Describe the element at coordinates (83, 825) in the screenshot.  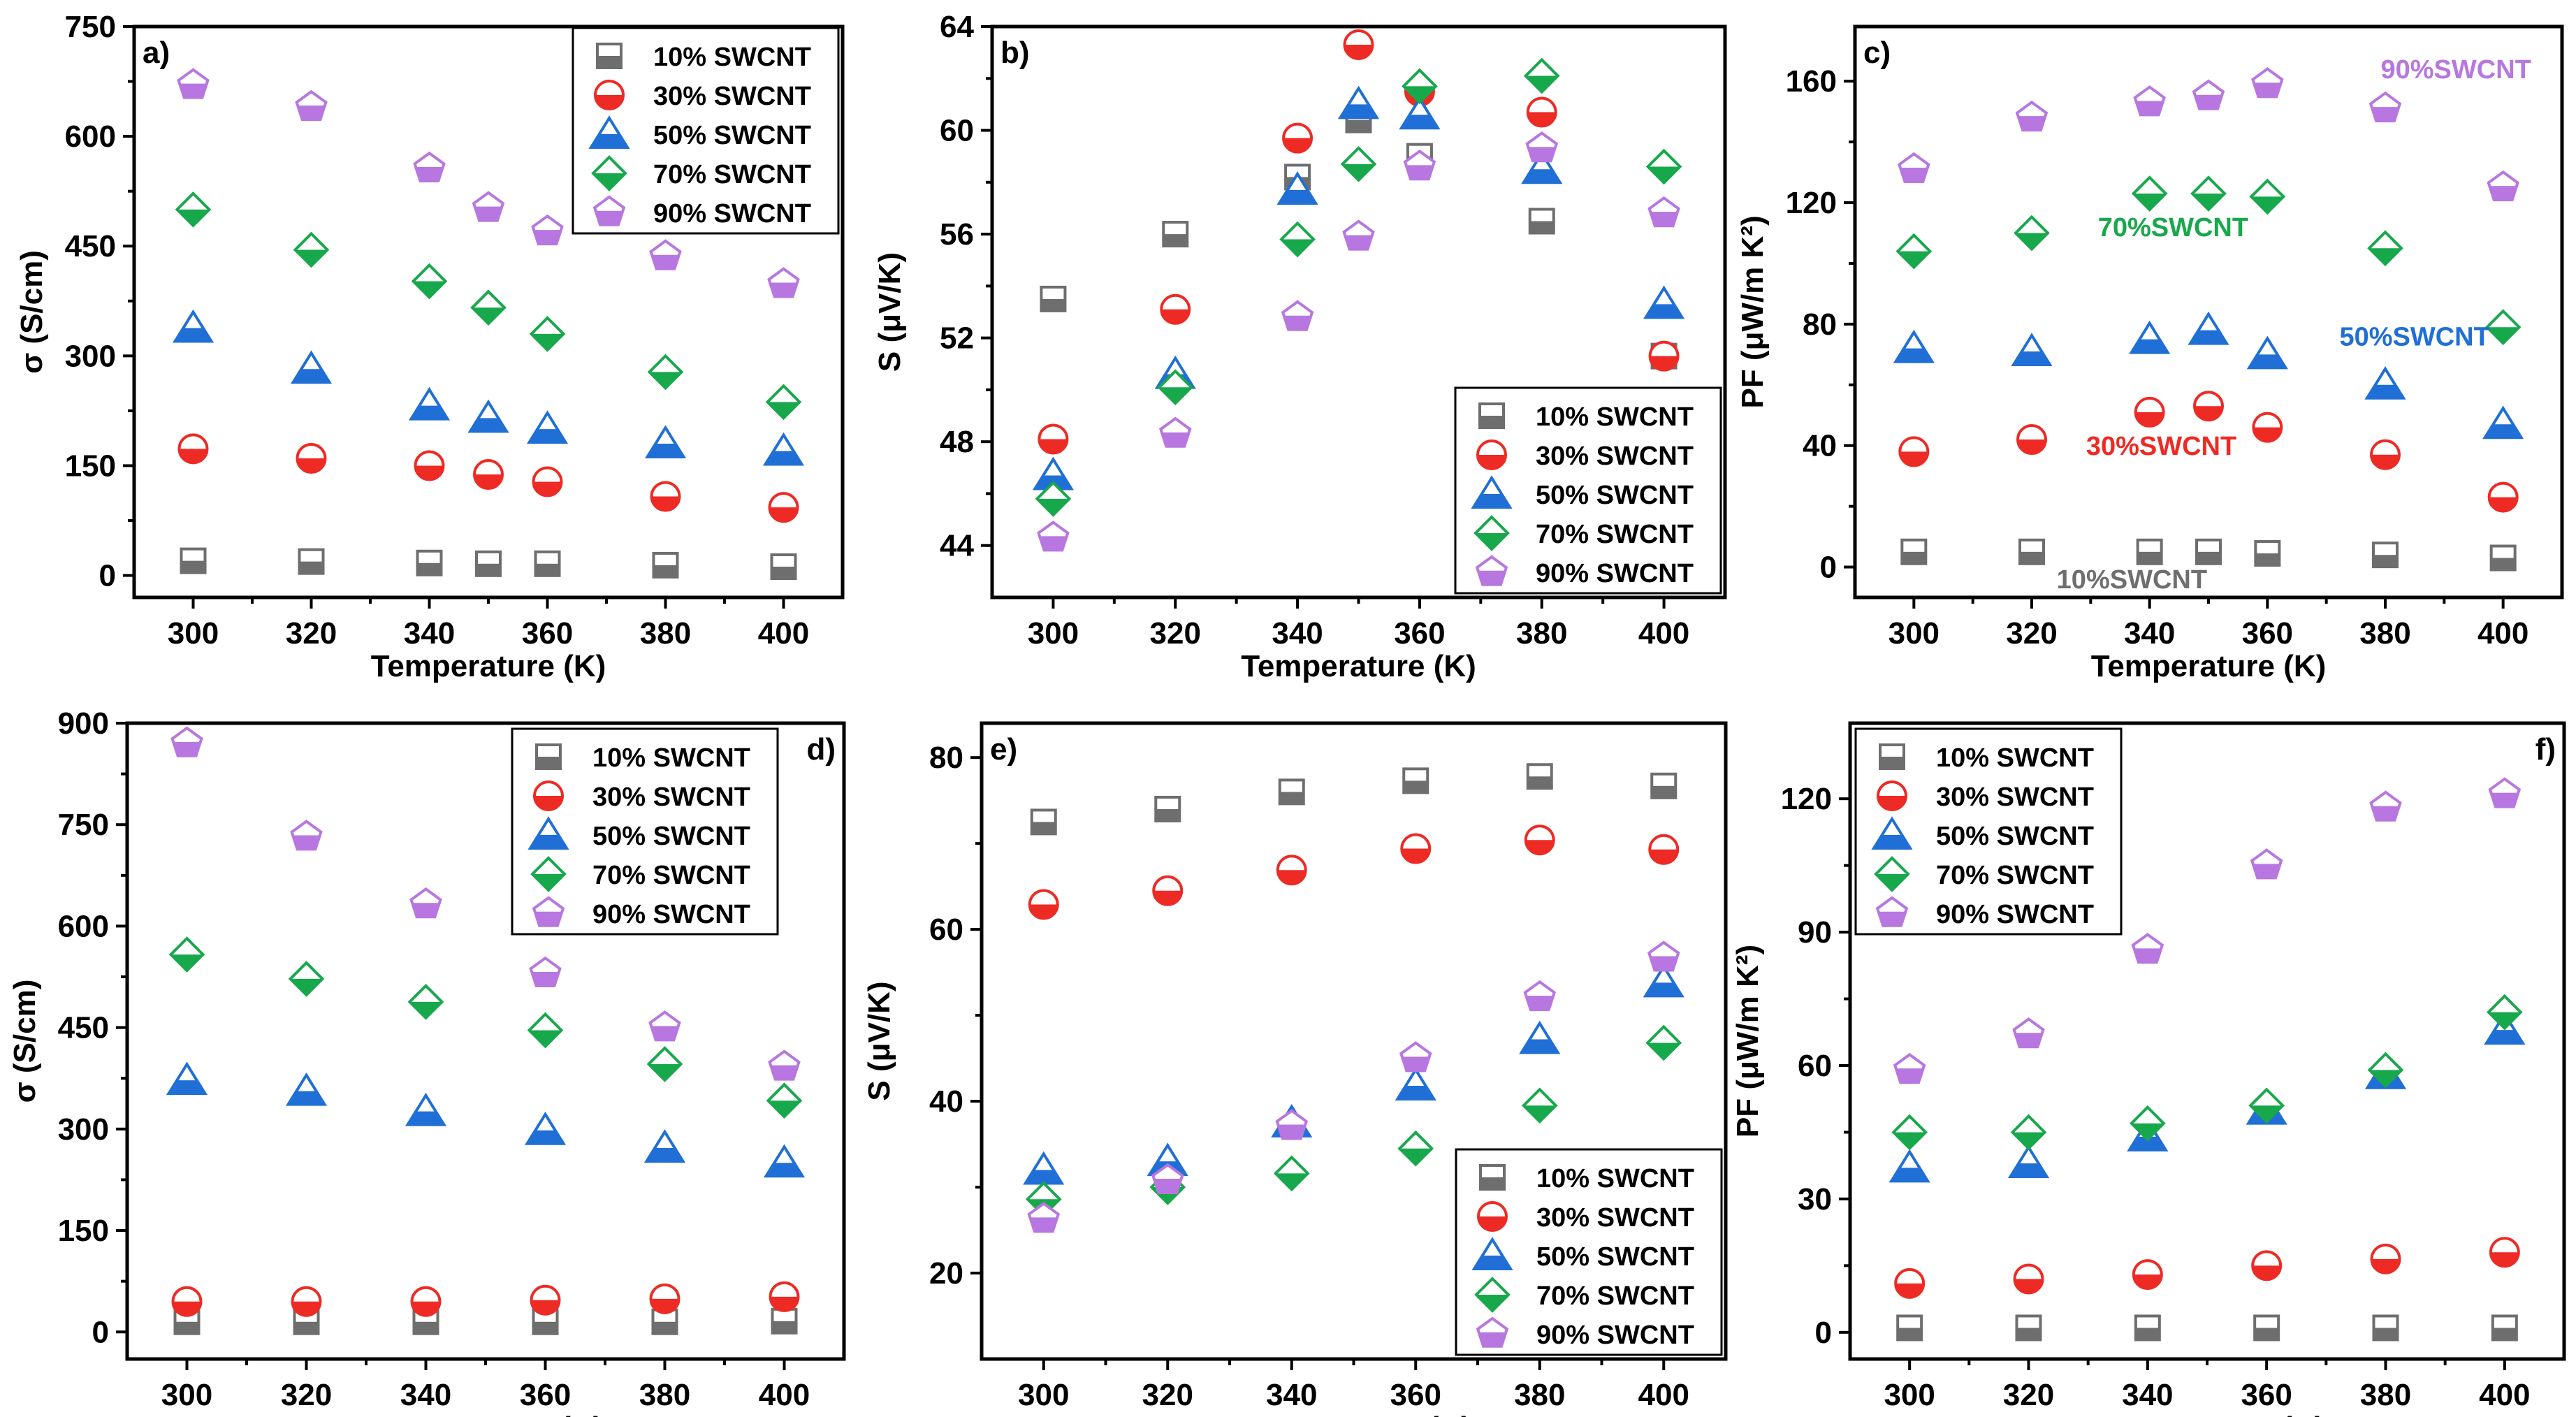
I see `y-tick-label: 750` at that location.